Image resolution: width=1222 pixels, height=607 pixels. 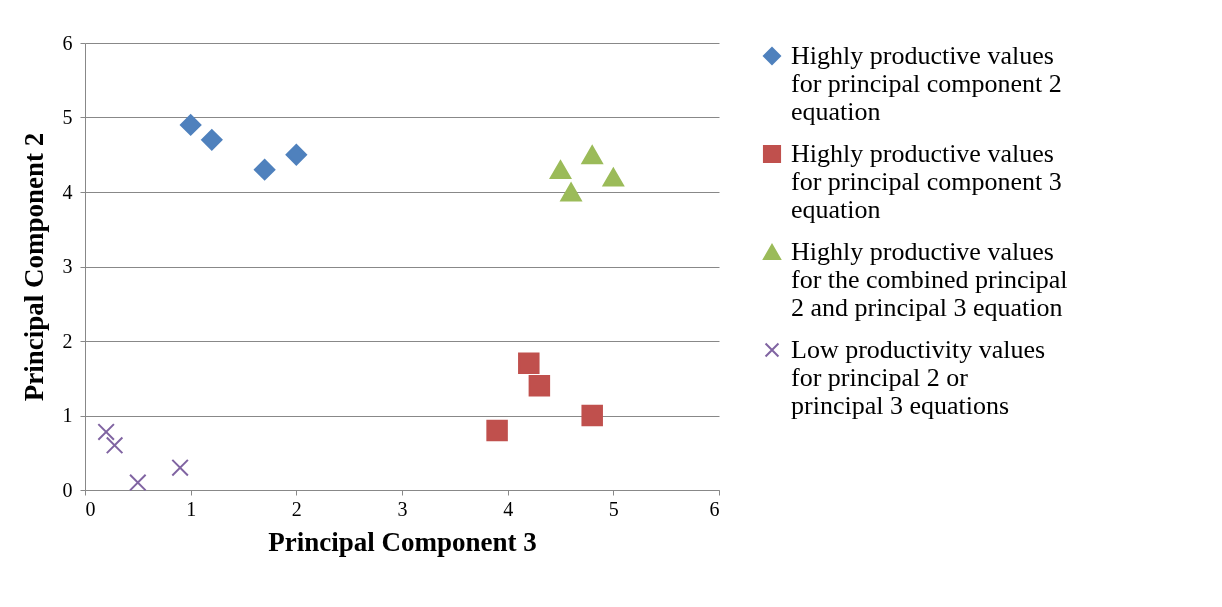 What do you see at coordinates (926, 83) in the screenshot?
I see `legend-label: Highly productive values for principal component 2 equation` at bounding box center [926, 83].